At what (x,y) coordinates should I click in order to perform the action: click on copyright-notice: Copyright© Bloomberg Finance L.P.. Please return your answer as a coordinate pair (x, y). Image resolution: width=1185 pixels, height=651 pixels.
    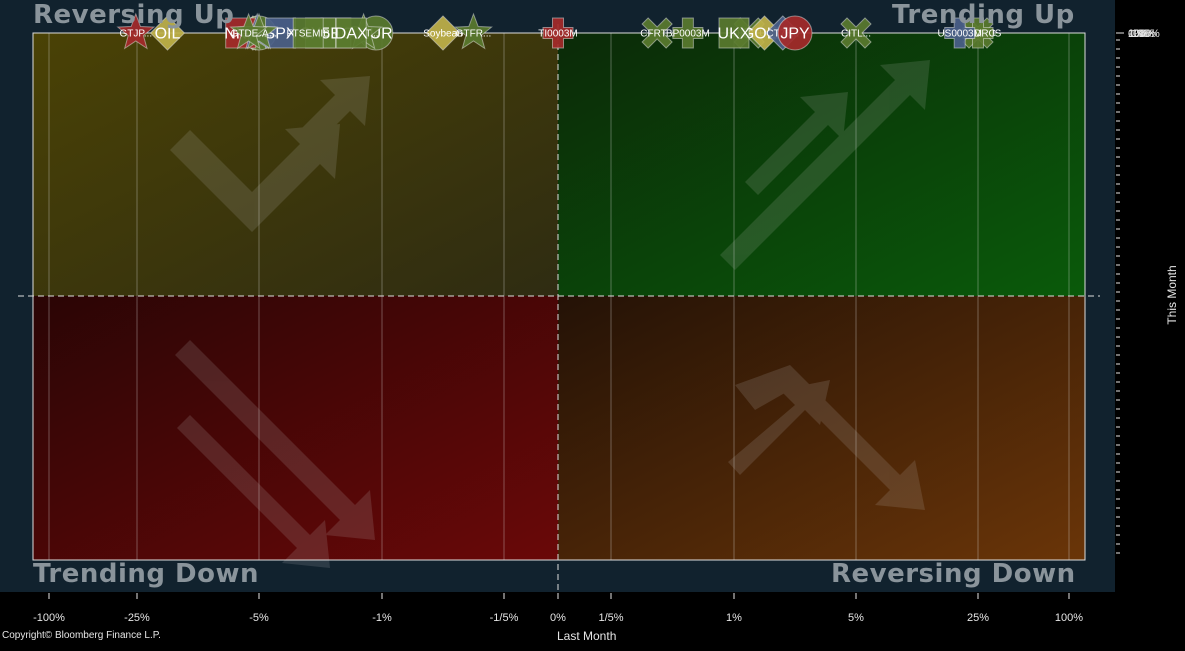
    Looking at the image, I should click on (81, 635).